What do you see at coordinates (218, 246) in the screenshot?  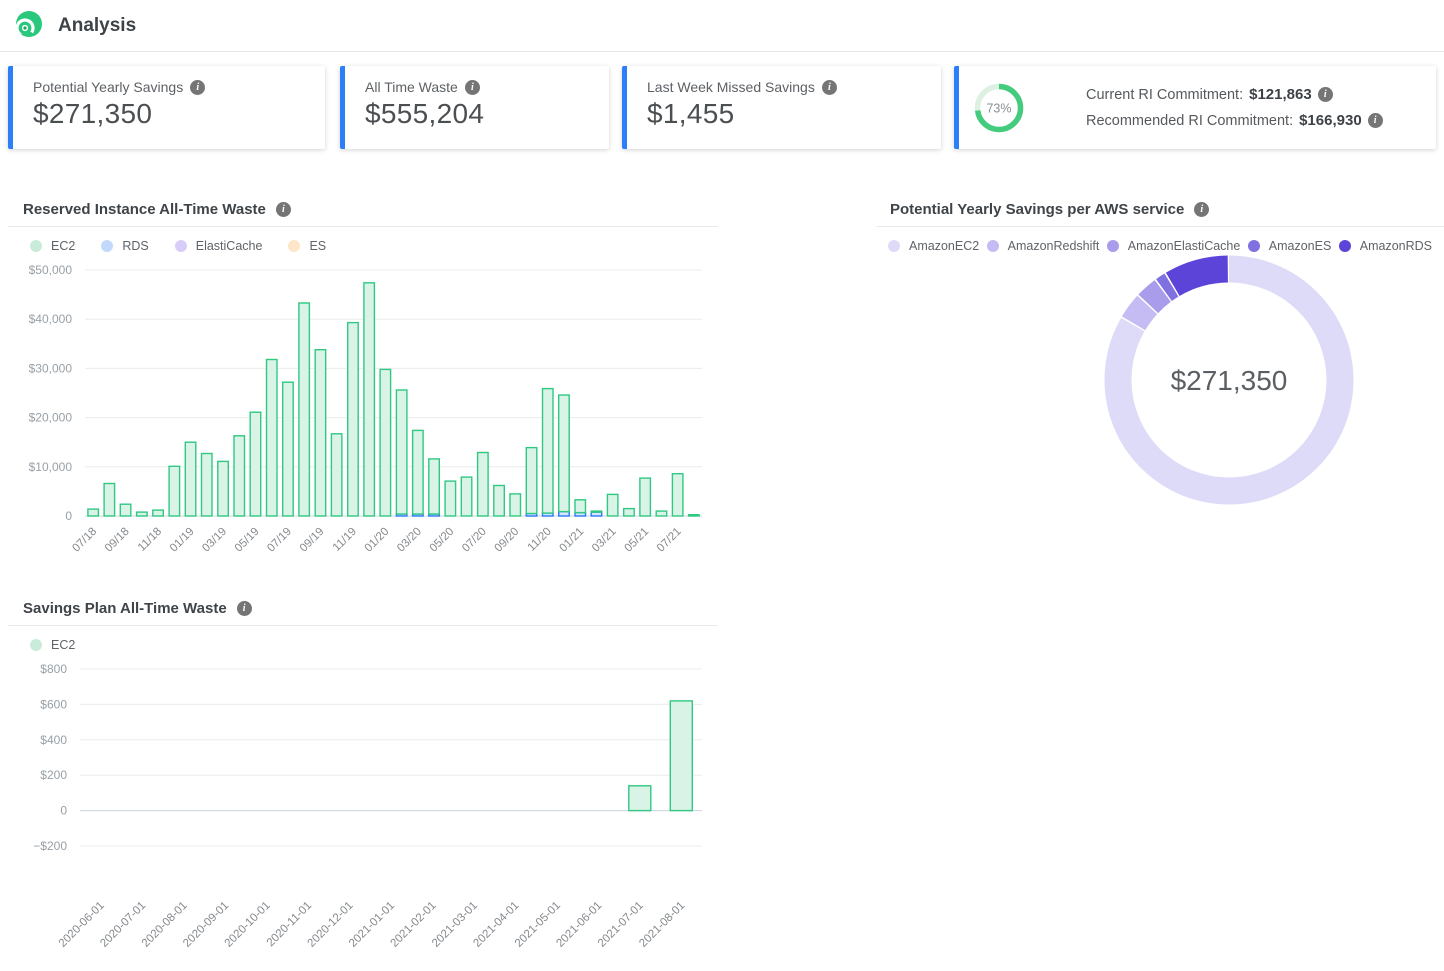 I see `legend-item-ElastiCache: ElastiCache` at bounding box center [218, 246].